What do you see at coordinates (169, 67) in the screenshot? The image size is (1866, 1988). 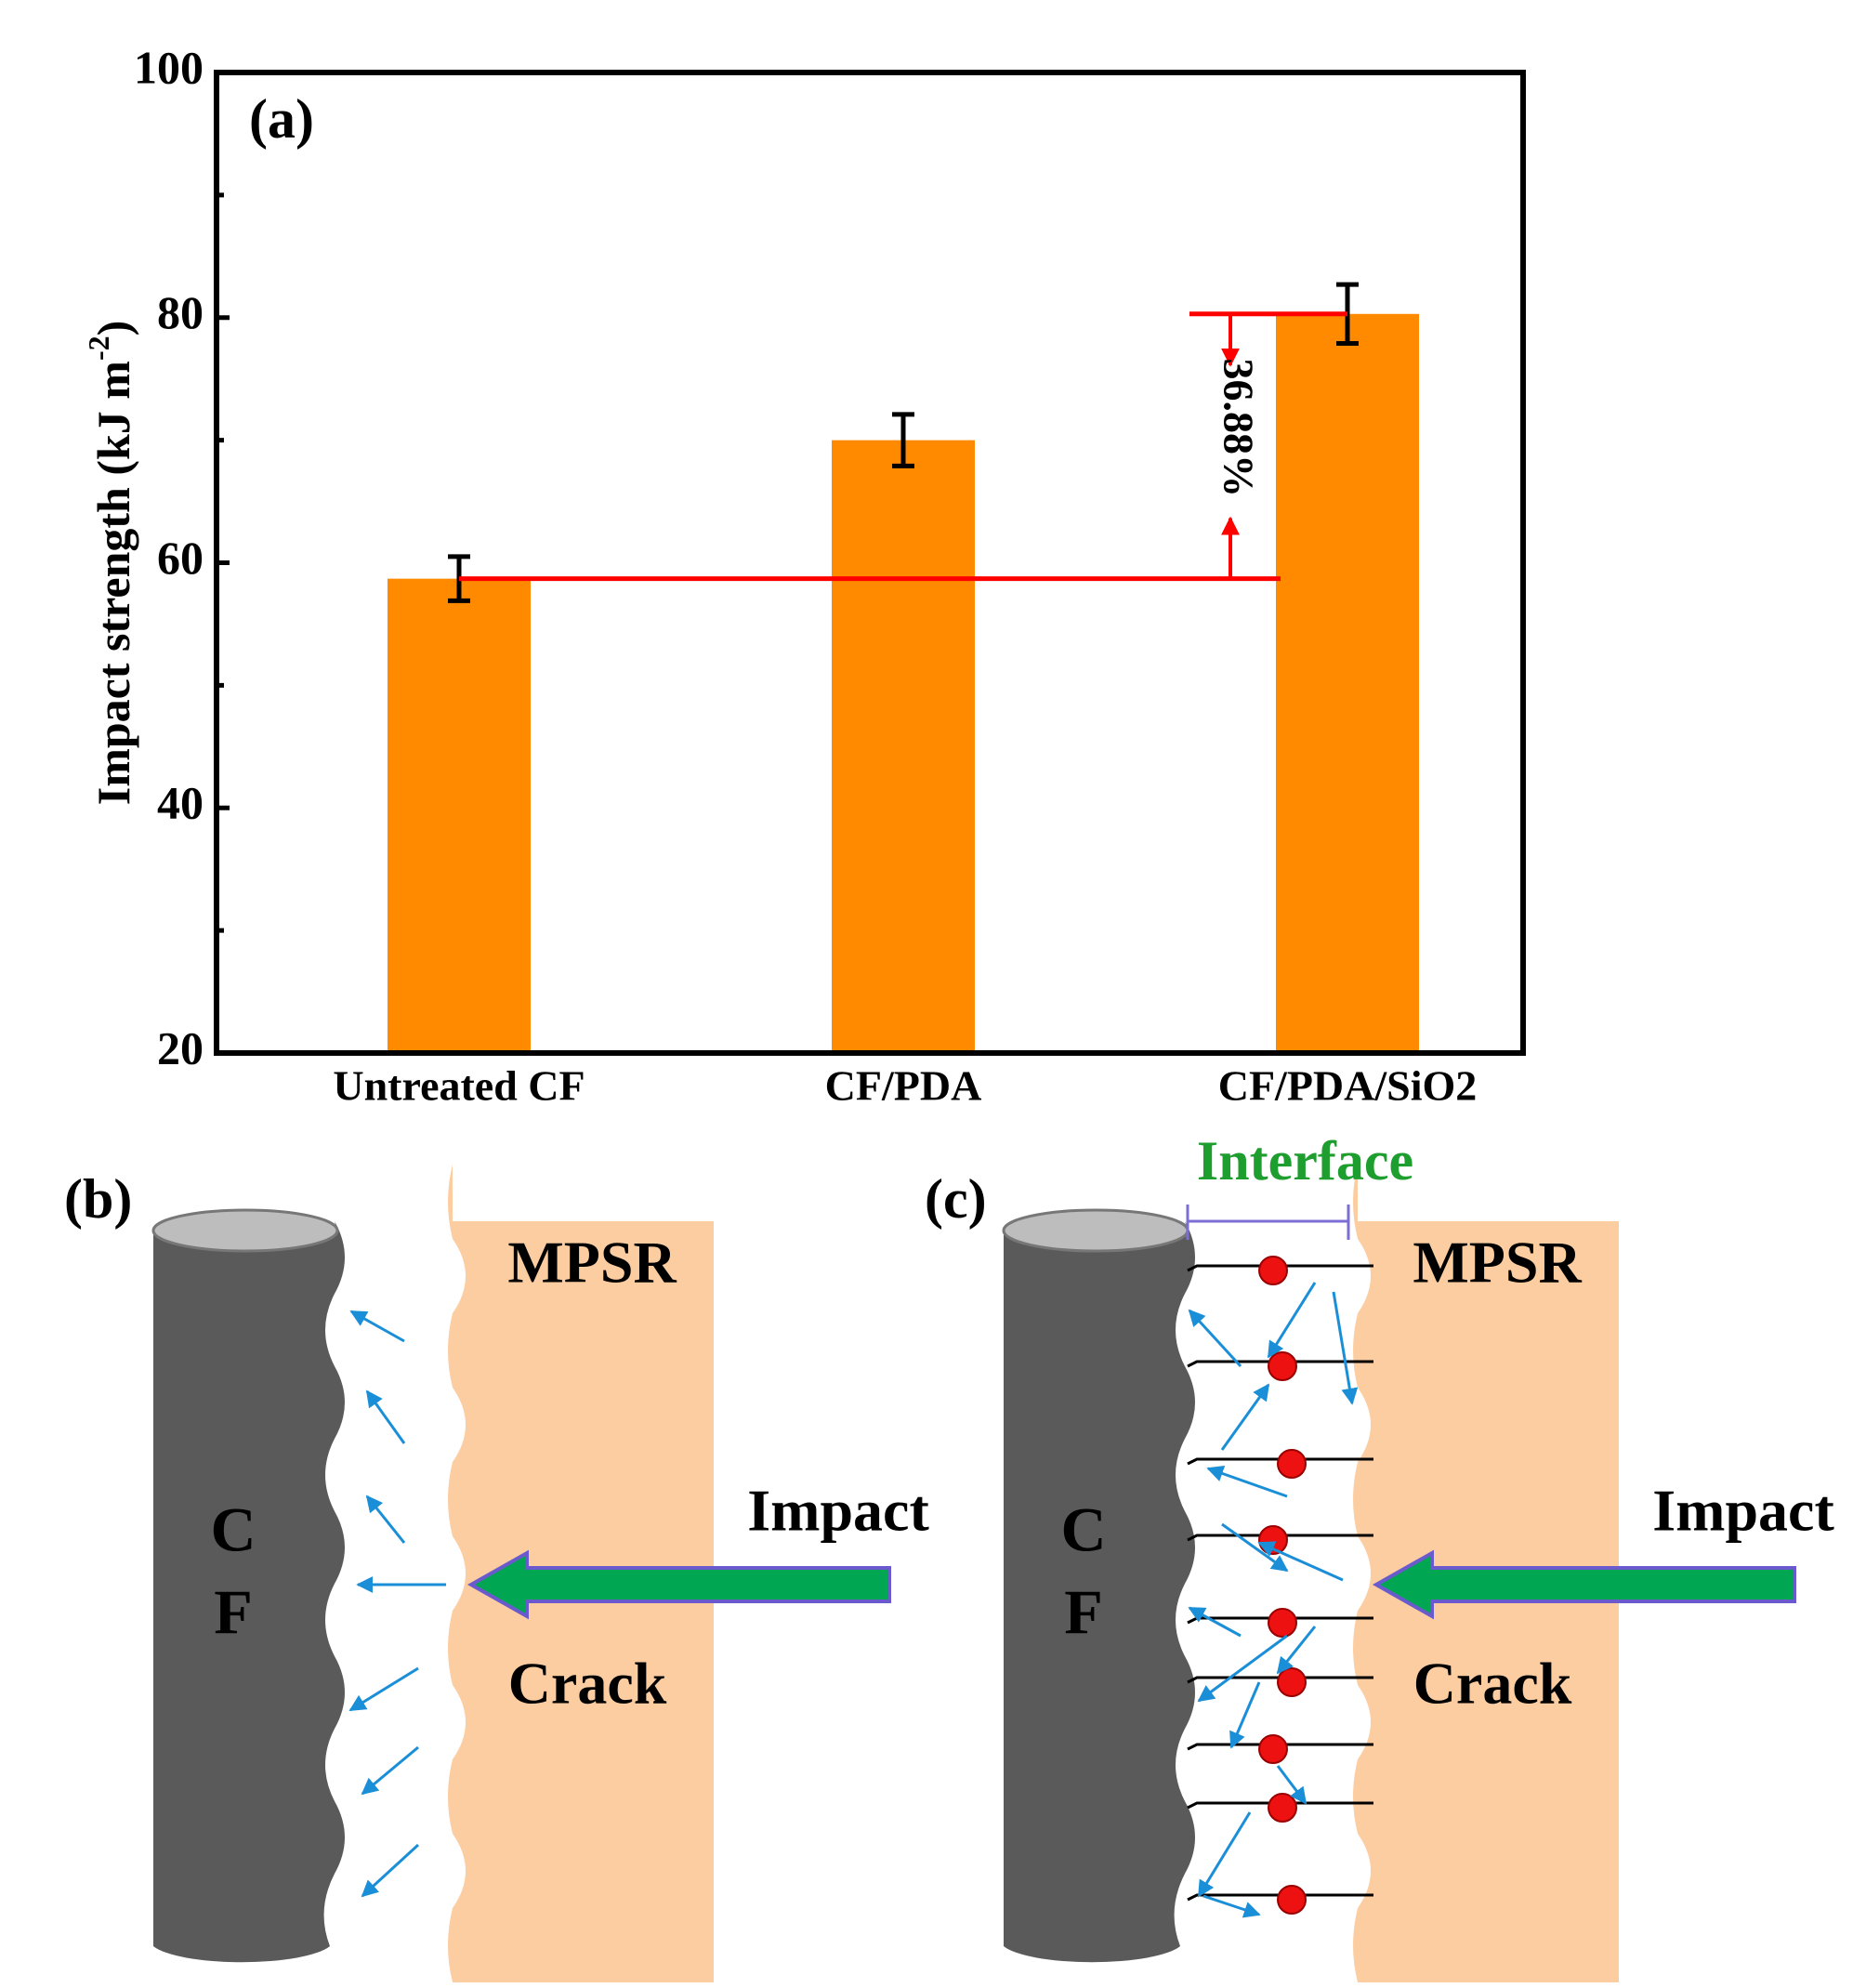 I see `y-tick-label: 100` at bounding box center [169, 67].